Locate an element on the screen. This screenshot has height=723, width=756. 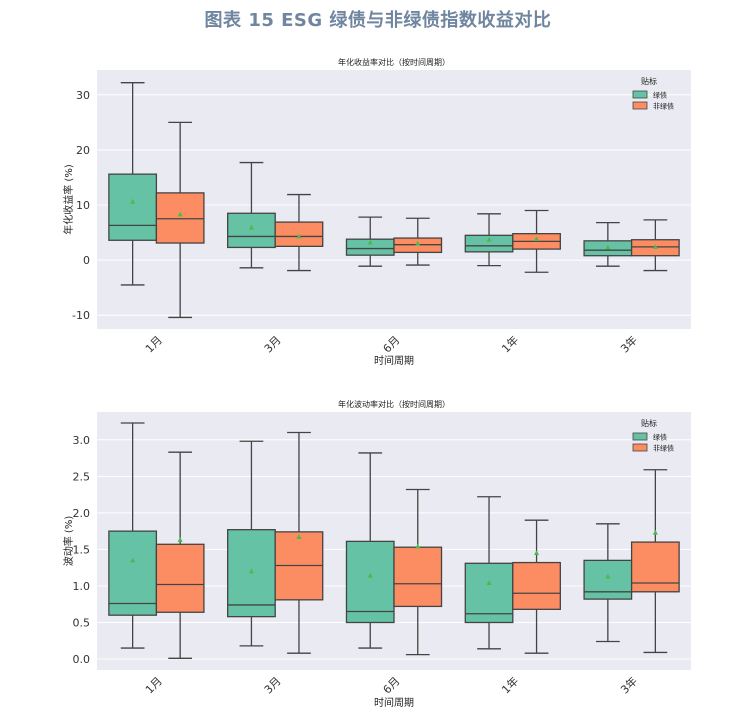
y-tick-label: -10 is located at coordinates (81, 315).